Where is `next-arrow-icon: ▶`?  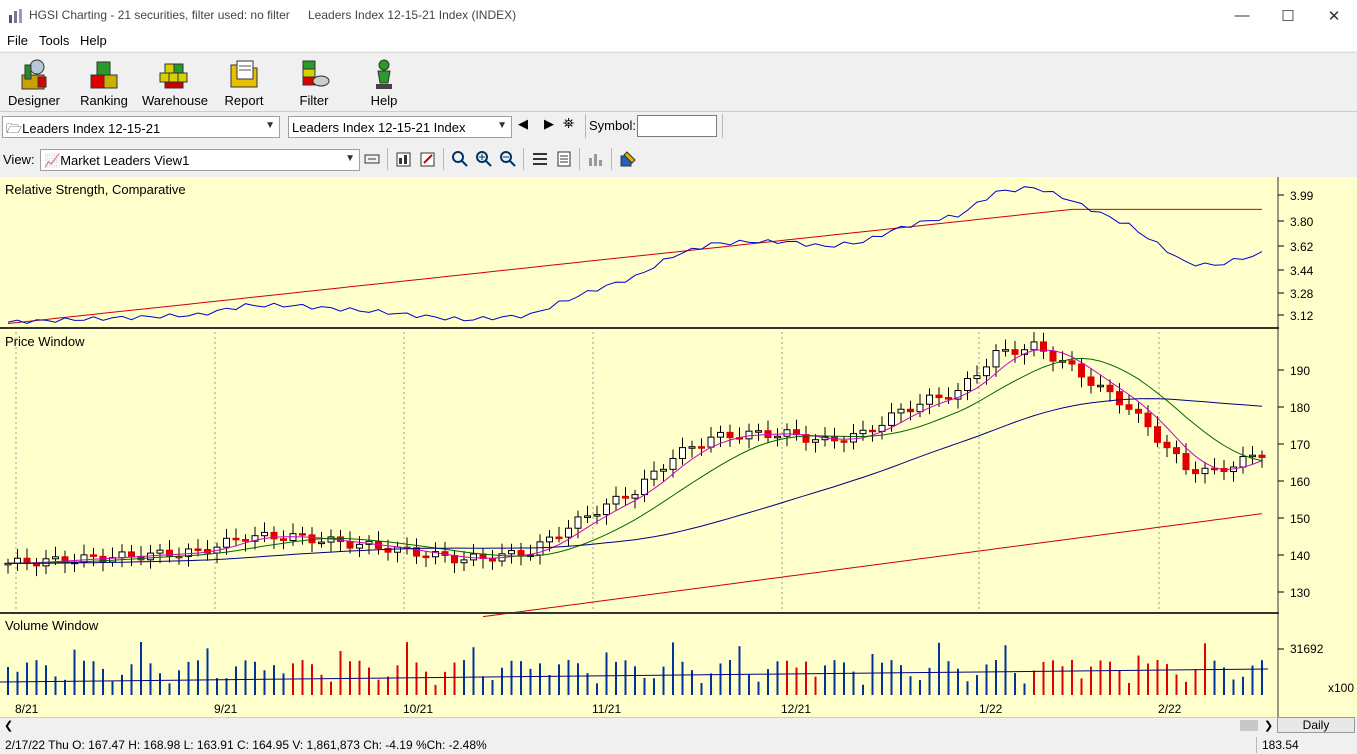 next-arrow-icon: ▶ is located at coordinates (549, 123).